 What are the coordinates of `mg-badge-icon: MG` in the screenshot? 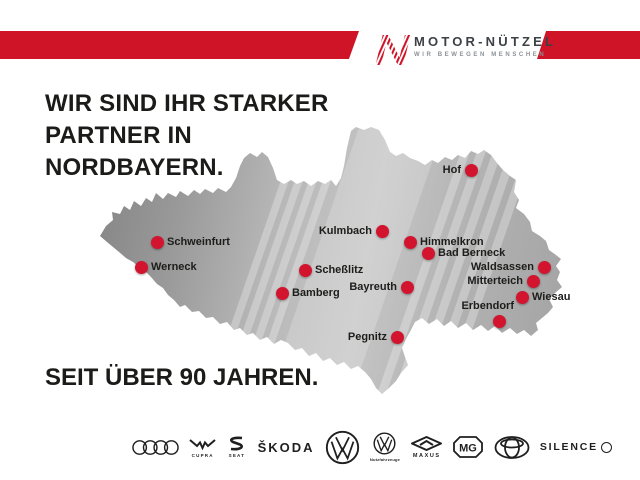 It's located at (468, 447).